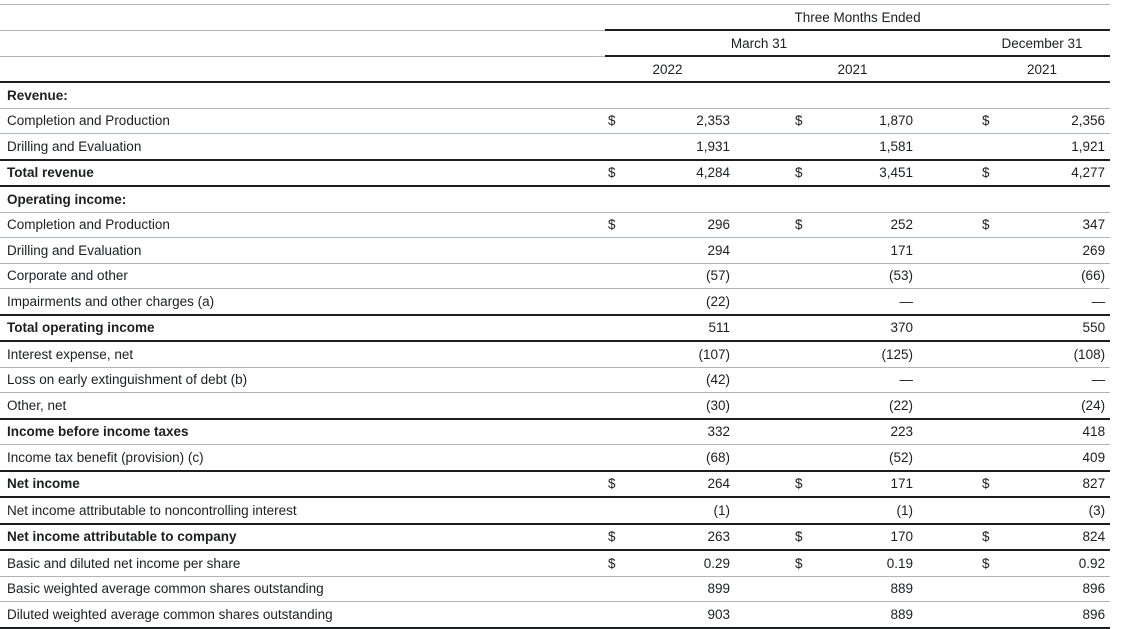 This screenshot has height=629, width=1121. What do you see at coordinates (1045, 69) in the screenshot?
I see `header-year-2021-december: 2021` at bounding box center [1045, 69].